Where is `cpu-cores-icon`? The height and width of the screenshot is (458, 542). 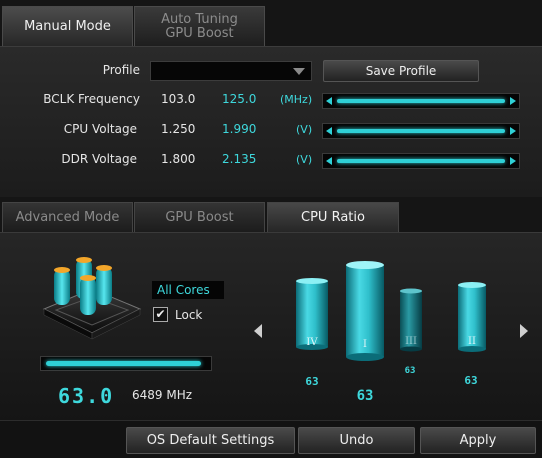 cpu-cores-icon is located at coordinates (92, 298).